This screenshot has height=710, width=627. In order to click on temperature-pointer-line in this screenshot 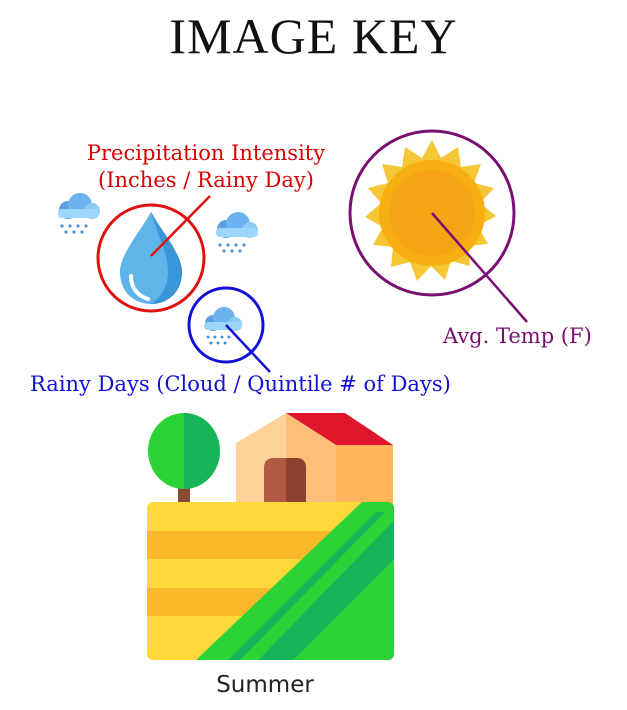, I will do `click(479, 267)`.